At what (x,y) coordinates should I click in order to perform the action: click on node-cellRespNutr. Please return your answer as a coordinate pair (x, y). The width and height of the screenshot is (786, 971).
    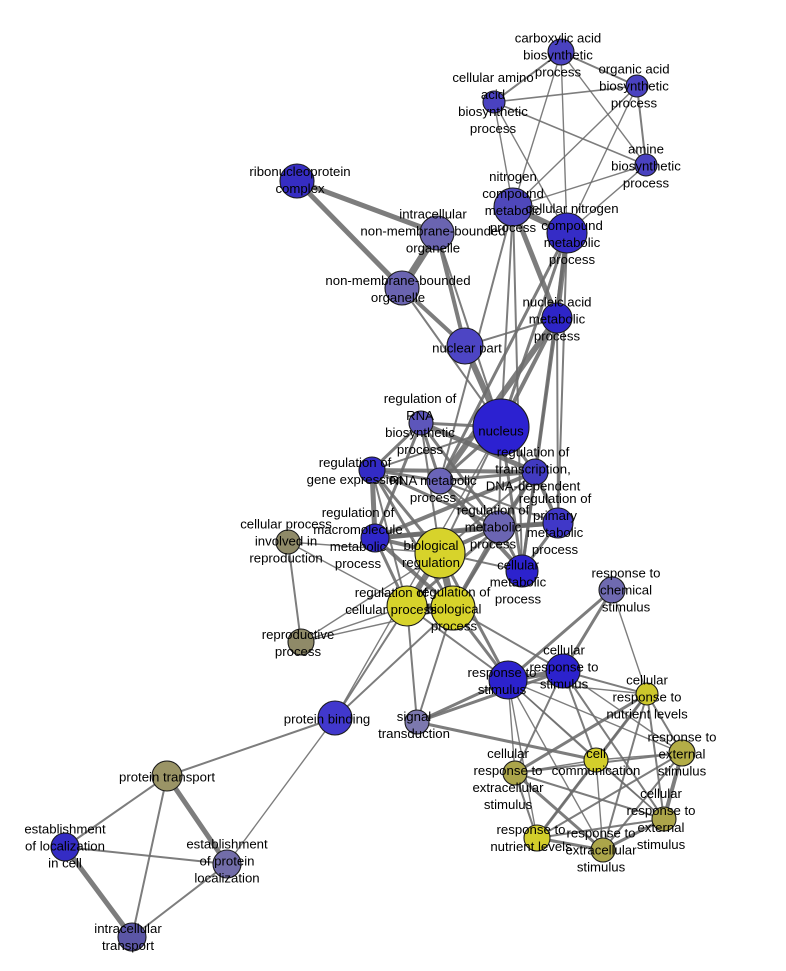
    Looking at the image, I should click on (647, 694).